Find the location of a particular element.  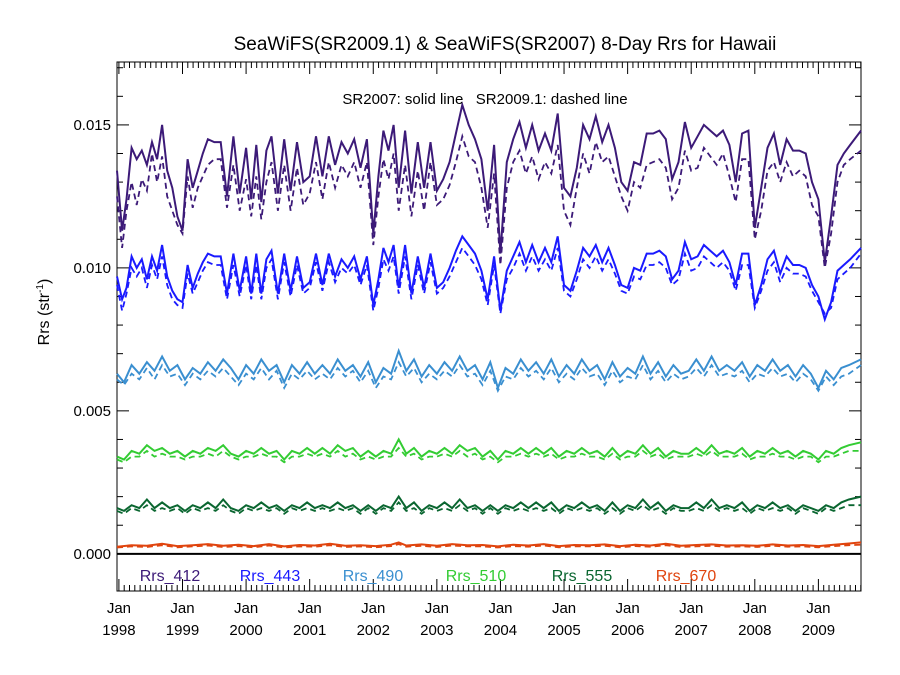

series-rrs-443-sr2009-dashed is located at coordinates (489, 281).